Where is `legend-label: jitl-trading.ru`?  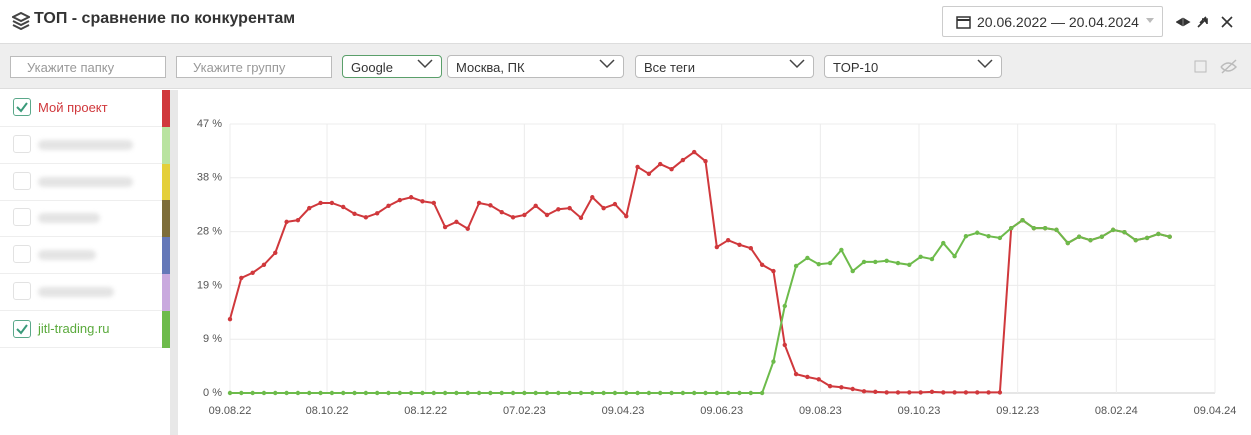
legend-label: jitl-trading.ru is located at coordinates (74, 328).